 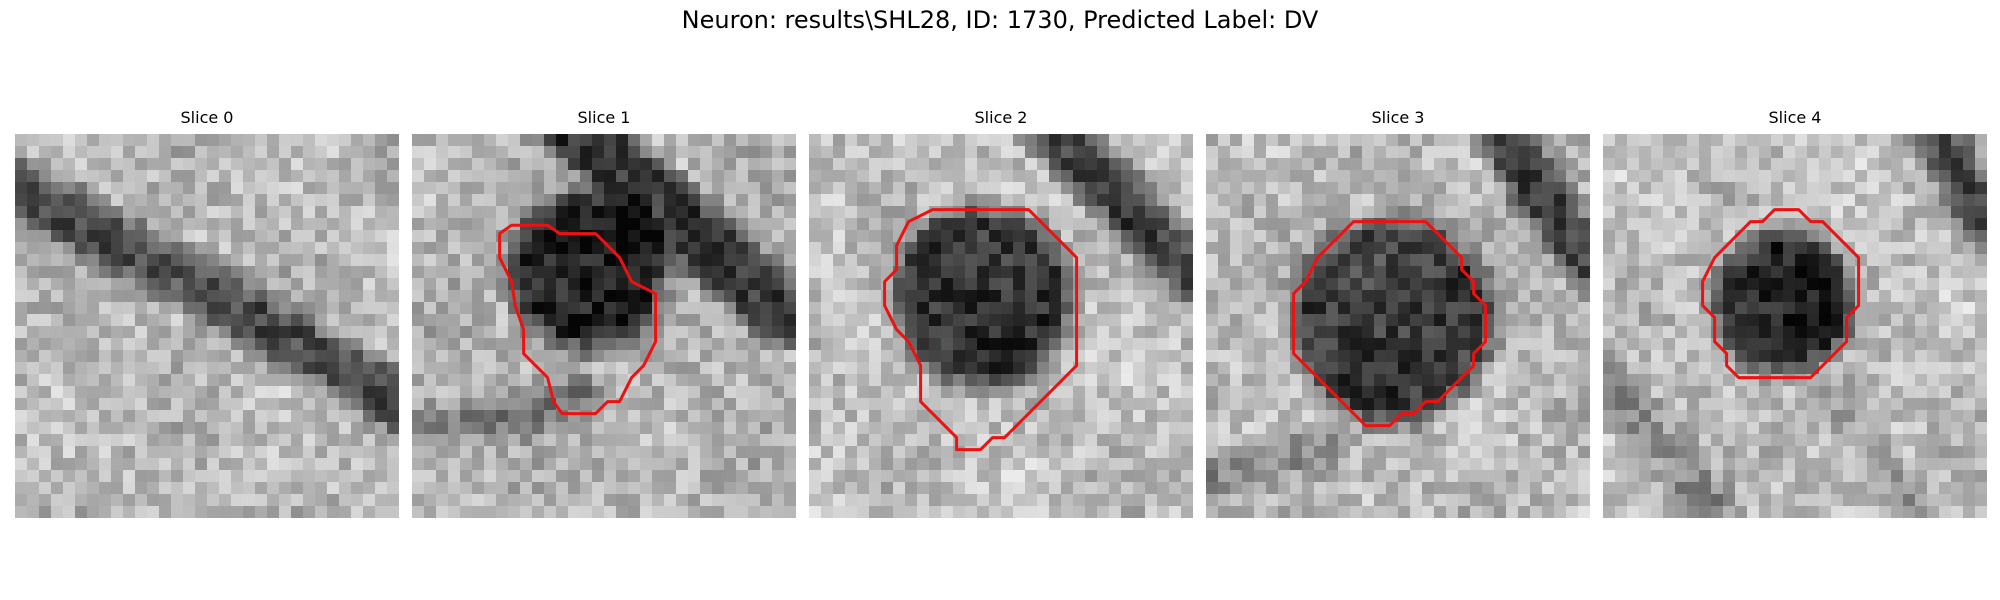 I want to click on slice-title-4: Slice 4, so click(x=1795, y=117).